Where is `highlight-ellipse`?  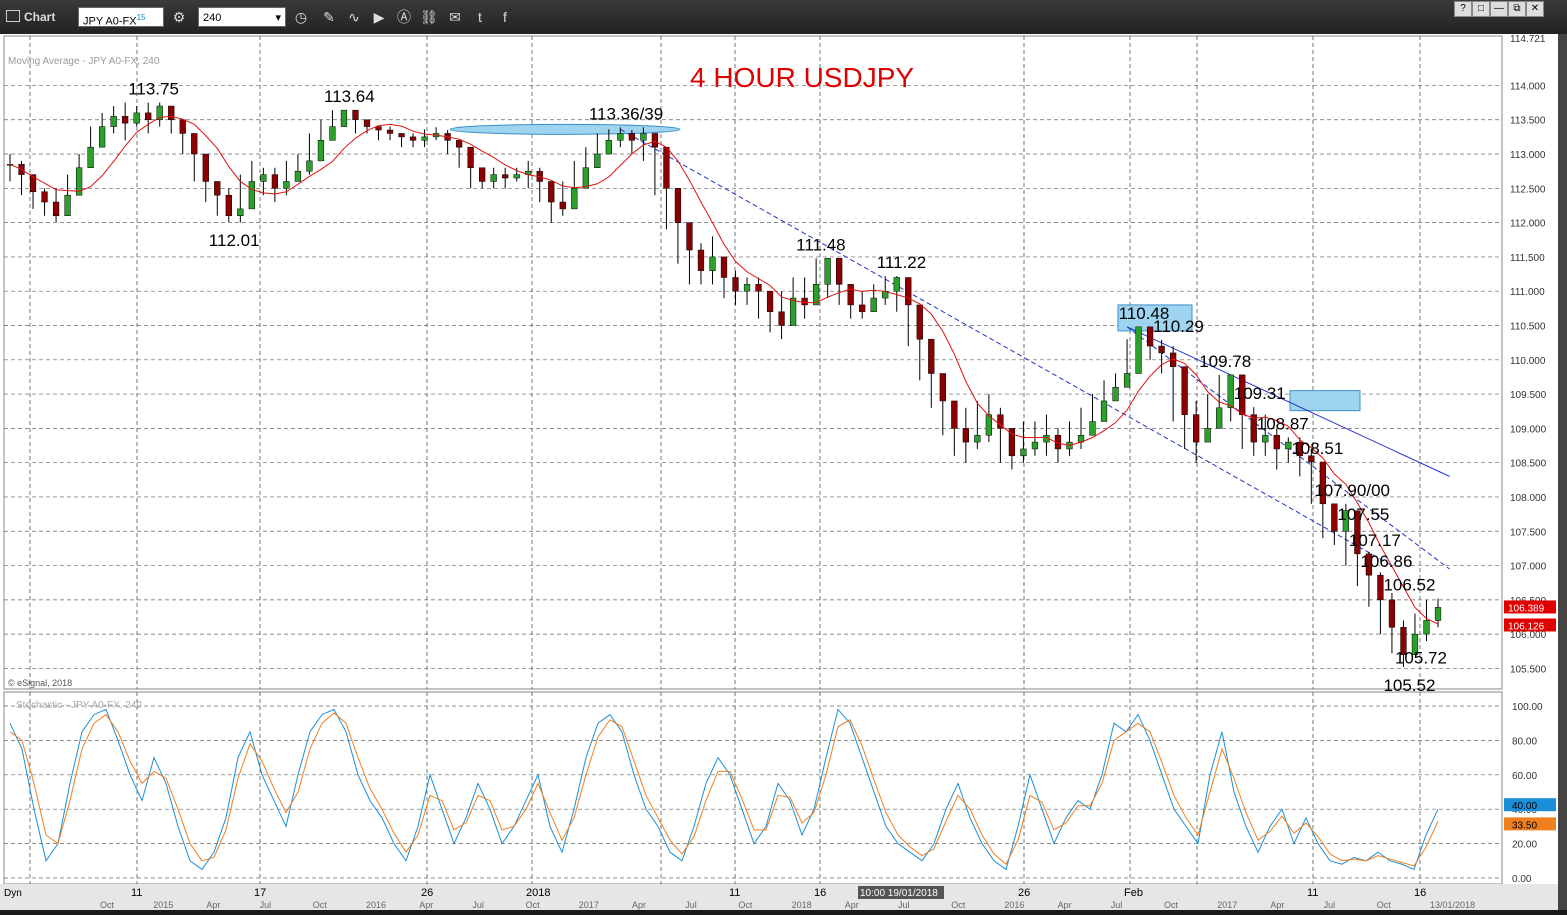
highlight-ellipse is located at coordinates (565, 129).